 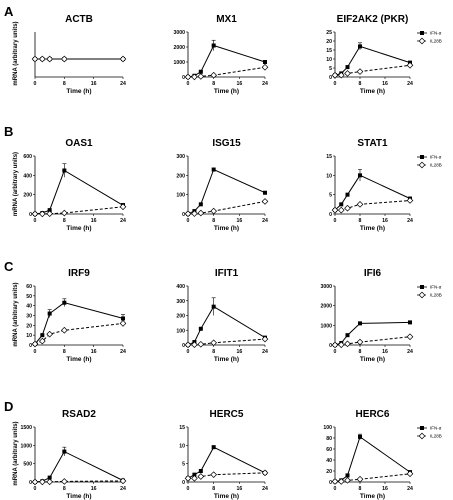 I want to click on y-tick-label: 50, so click(x=29, y=297).